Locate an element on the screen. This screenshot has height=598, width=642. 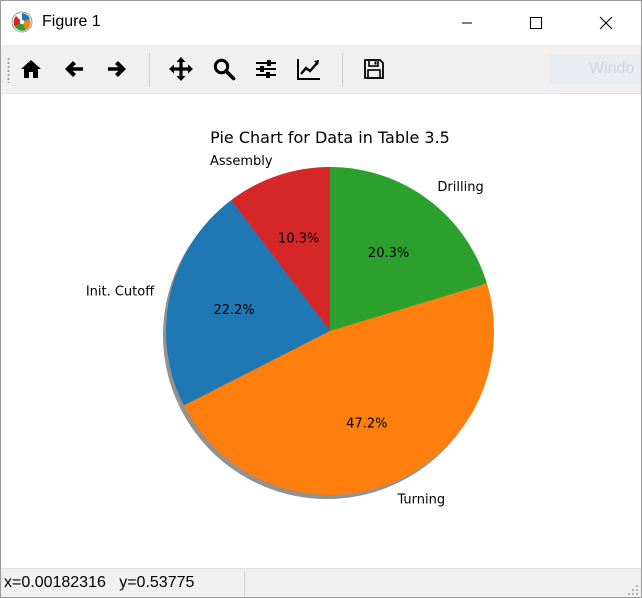
home-button is located at coordinates (31, 69).